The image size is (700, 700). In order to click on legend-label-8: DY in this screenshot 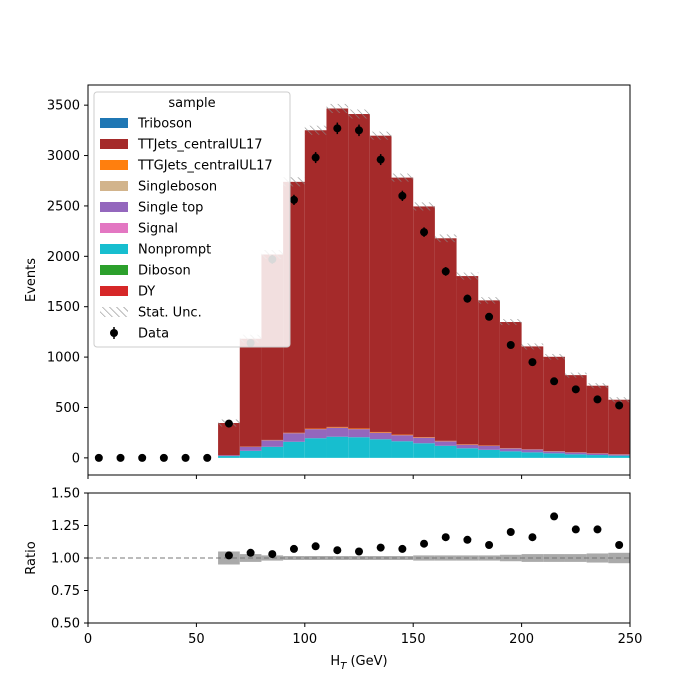, I will do `click(146, 292)`.